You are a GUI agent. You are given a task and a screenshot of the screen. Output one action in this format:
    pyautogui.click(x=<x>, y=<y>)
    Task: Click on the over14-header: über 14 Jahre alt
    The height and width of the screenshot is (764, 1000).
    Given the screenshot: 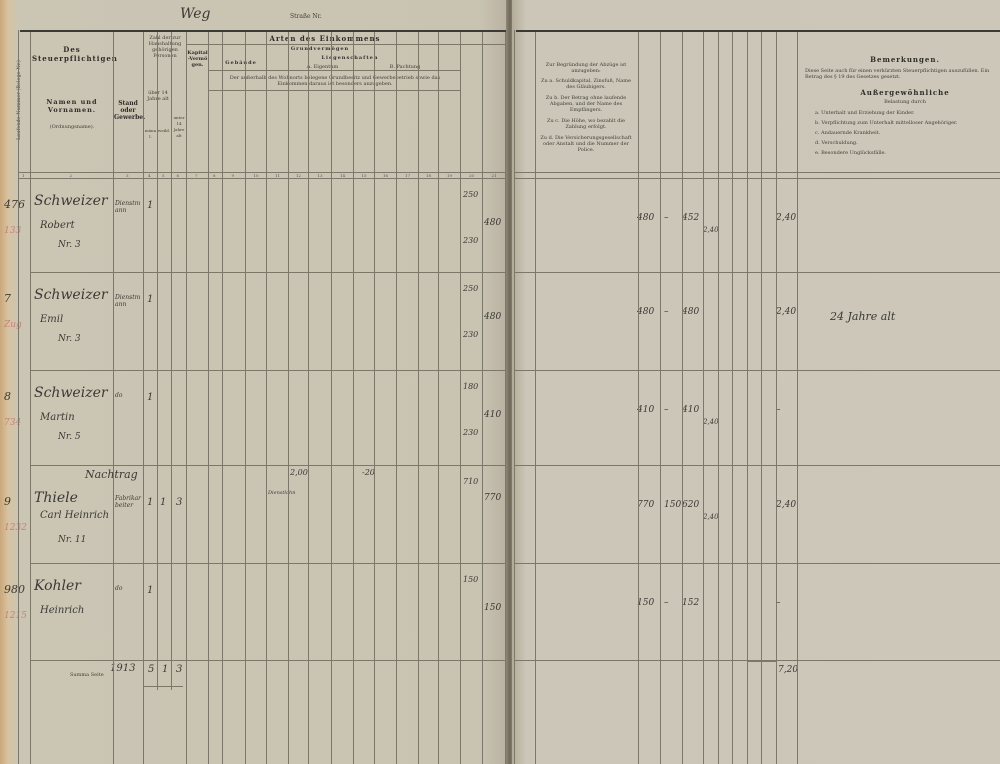 What is the action you would take?
    pyautogui.click(x=158, y=96)
    